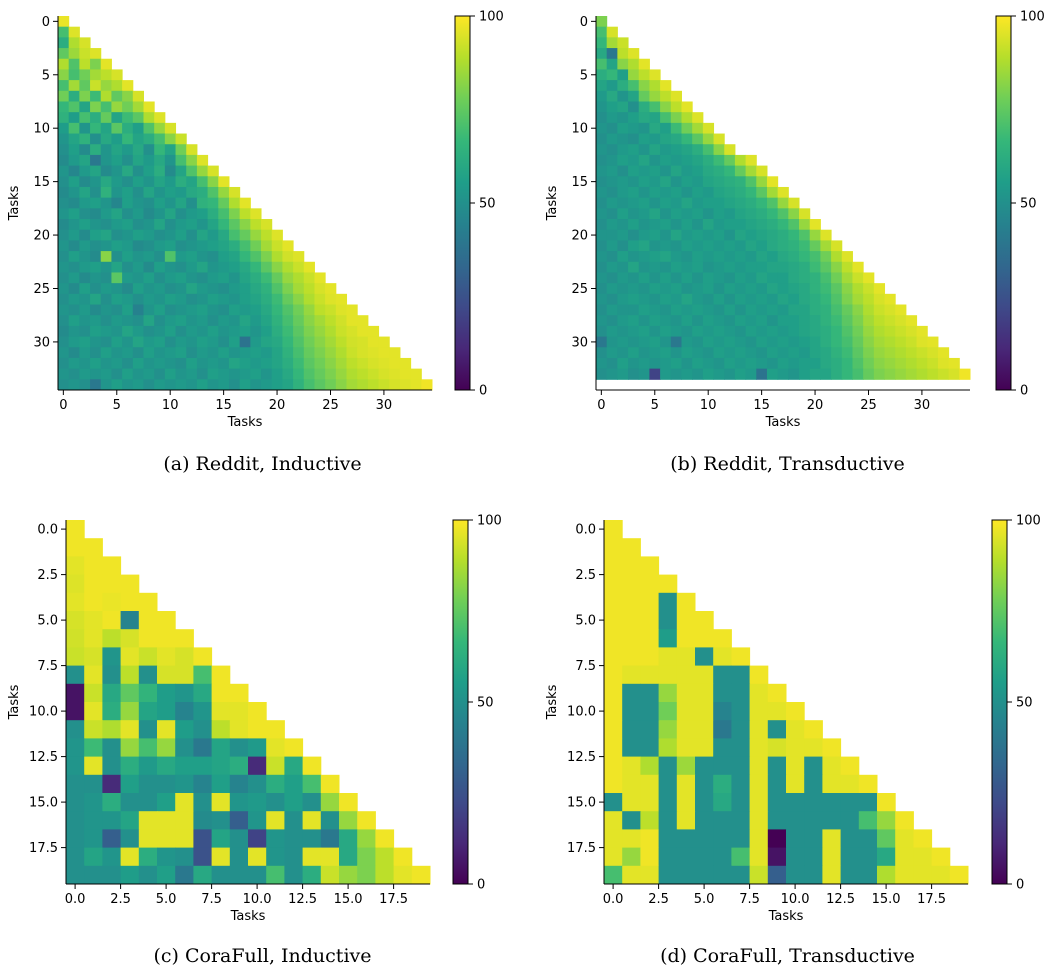 This screenshot has height=975, width=1050. Describe the element at coordinates (47, 530) in the screenshot. I see `y-tick-label: 0.0` at that location.